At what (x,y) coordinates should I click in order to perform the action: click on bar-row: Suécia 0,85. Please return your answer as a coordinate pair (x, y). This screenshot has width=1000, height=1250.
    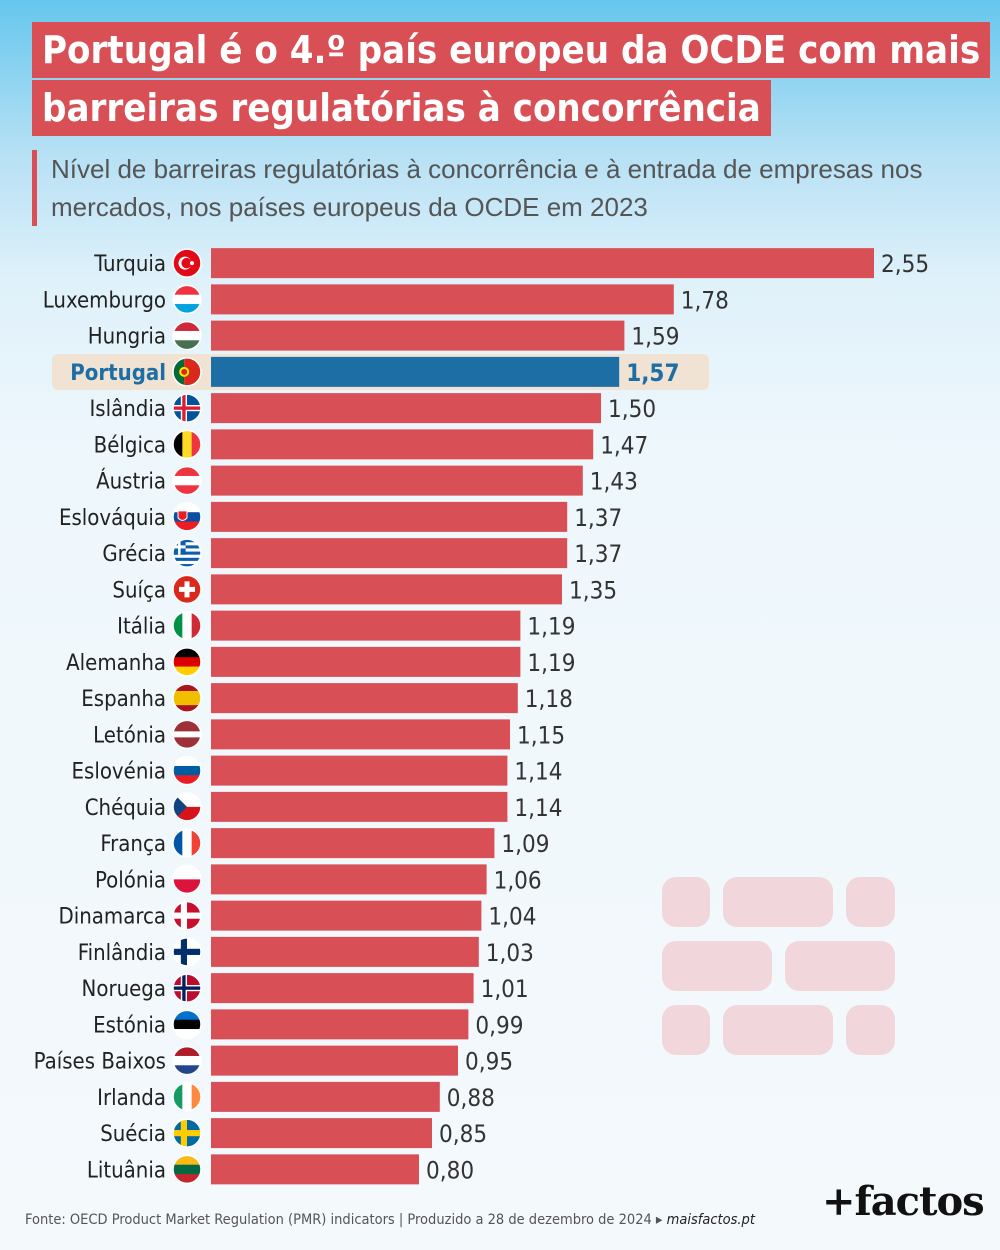
    Looking at the image, I should click on (293, 1133).